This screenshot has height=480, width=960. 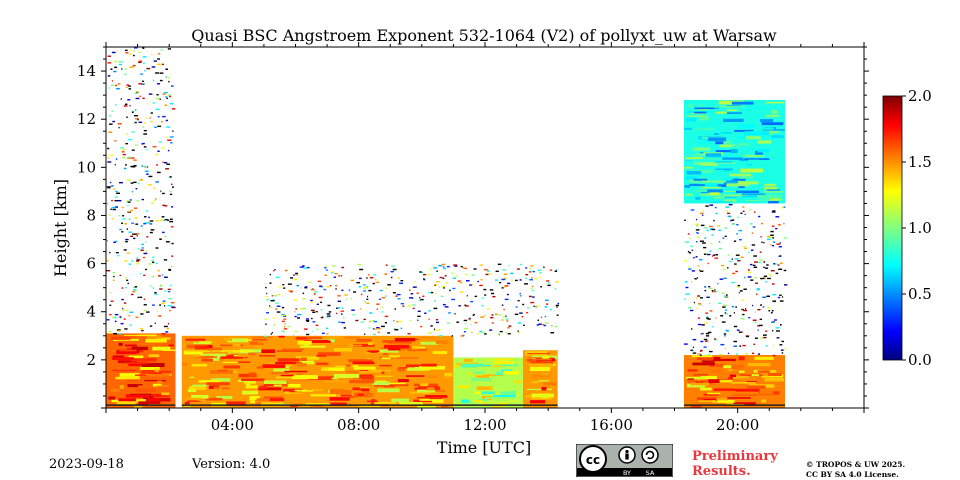 I want to click on y-tick-label: 10, so click(x=86, y=167).